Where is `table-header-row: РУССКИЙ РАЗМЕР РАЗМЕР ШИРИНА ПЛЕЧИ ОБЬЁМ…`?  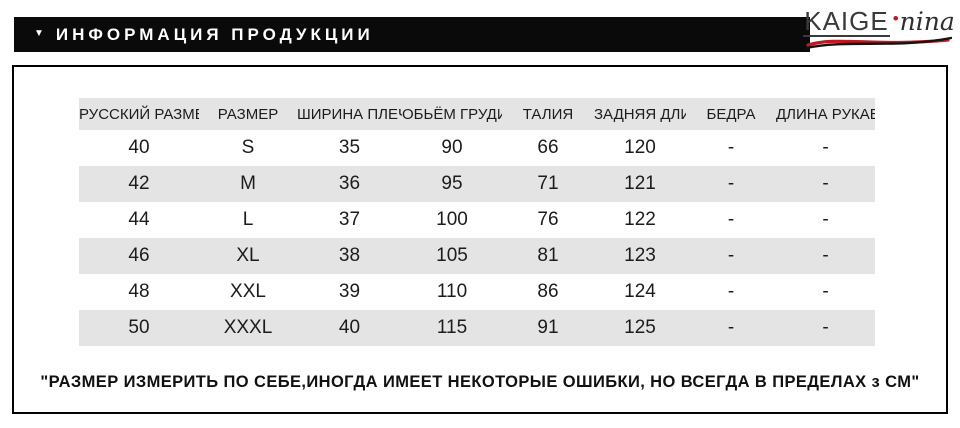
table-header-row: РУССКИЙ РАЗМЕР РАЗМЕР ШИРИНА ПЛЕЧИ ОБЬЁМ… is located at coordinates (477, 114).